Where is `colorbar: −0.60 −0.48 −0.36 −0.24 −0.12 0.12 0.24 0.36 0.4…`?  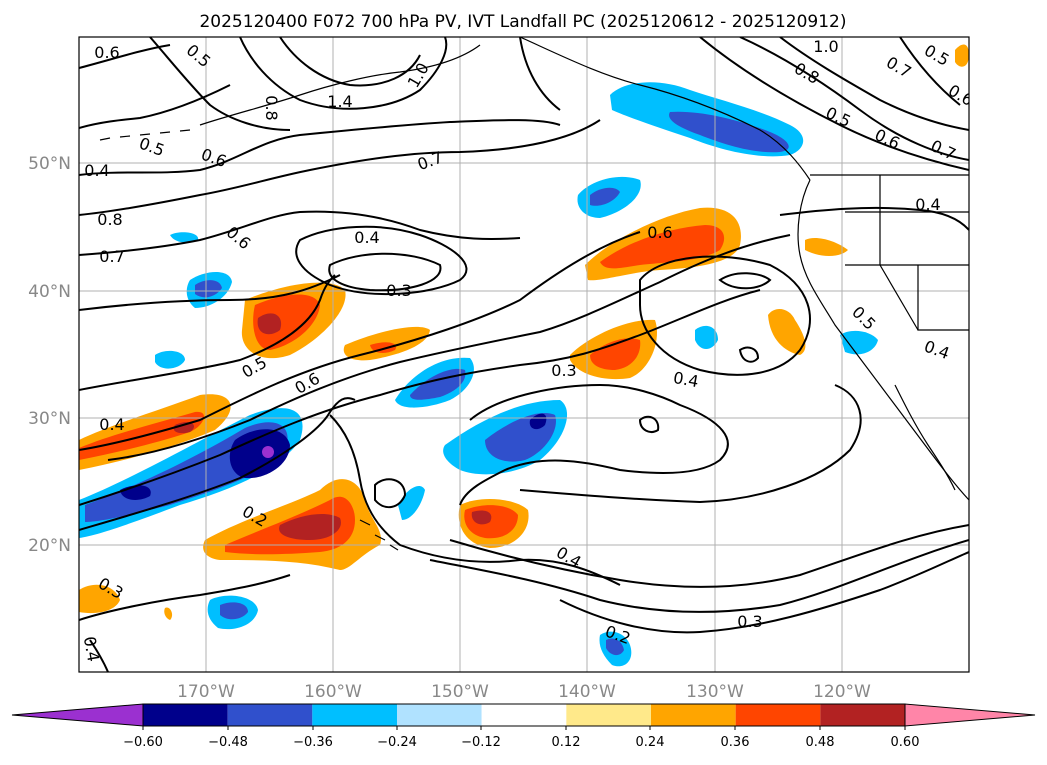
colorbar: −0.60 −0.48 −0.36 −0.24 −0.12 0.12 0.24 0.36 0.4… is located at coordinates (523, 726).